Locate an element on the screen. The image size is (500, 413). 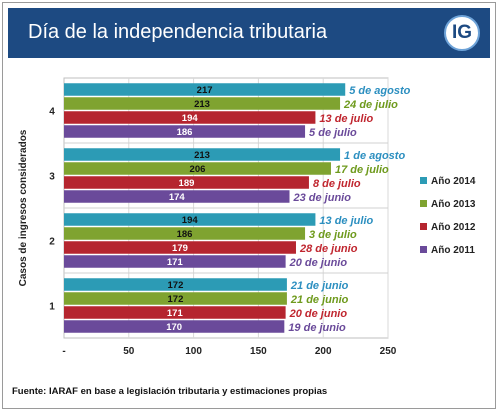
bar-date-label: 5 de julio is located at coordinates (333, 133).